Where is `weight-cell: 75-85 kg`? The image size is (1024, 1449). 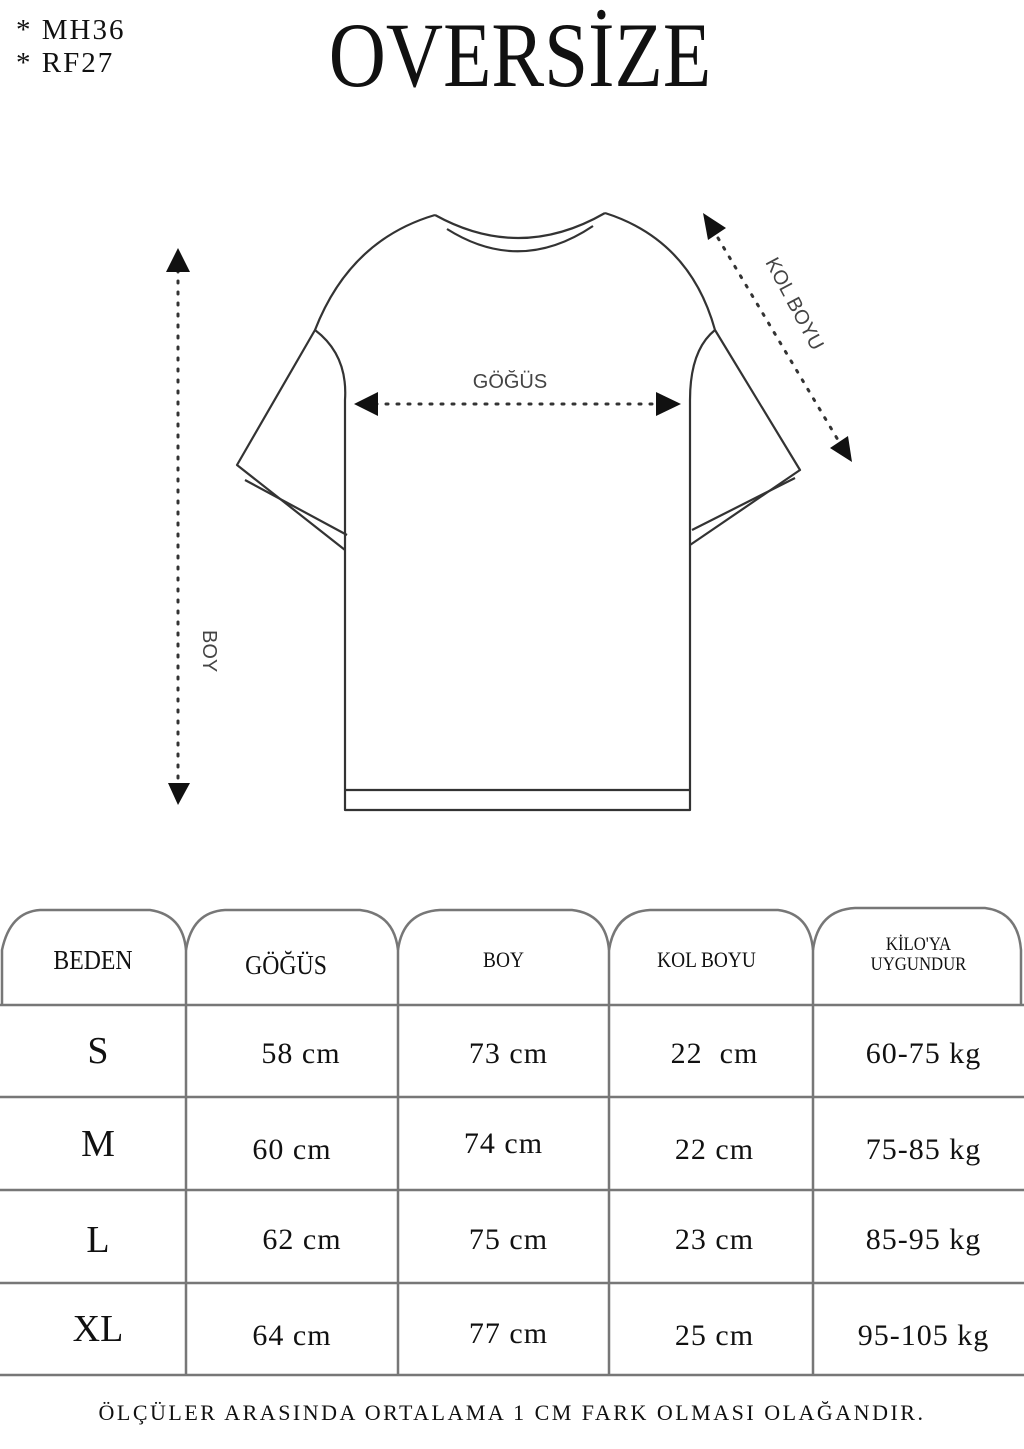
weight-cell: 75-85 kg is located at coordinates (923, 1149).